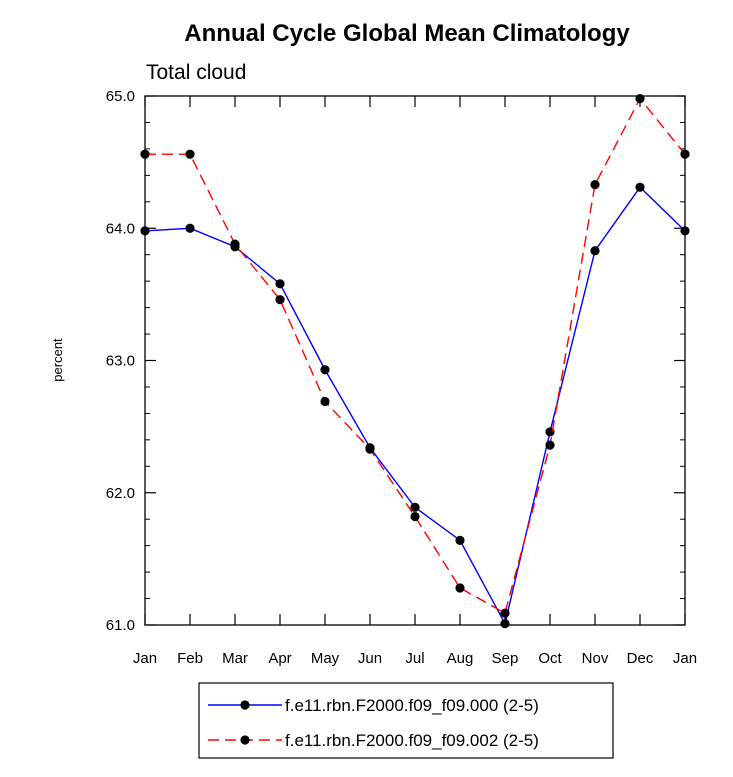 This screenshot has height=777, width=733. Describe the element at coordinates (412, 705) in the screenshot. I see `legend-label-1: f.e11.rbn.F2000.f09_f09.000 (2-5)` at that location.